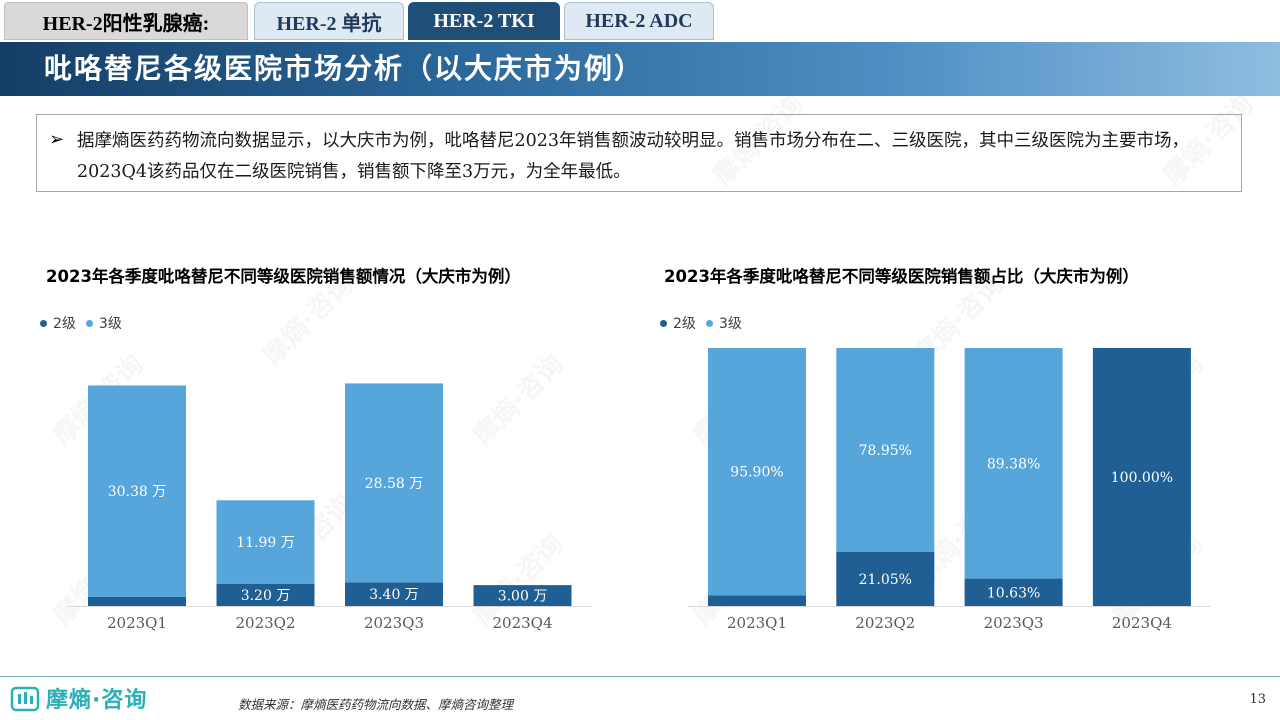 The width and height of the screenshot is (1280, 720). I want to click on logo-icon, so click(25, 699).